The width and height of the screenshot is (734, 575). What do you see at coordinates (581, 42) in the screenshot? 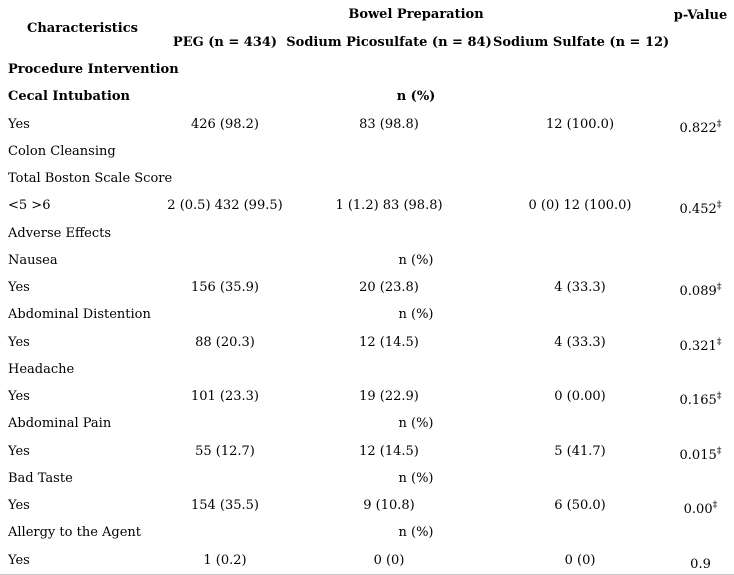
I see `column-header-sodium-sulfate: Sodium Sulfate (n = 12)` at bounding box center [581, 42].